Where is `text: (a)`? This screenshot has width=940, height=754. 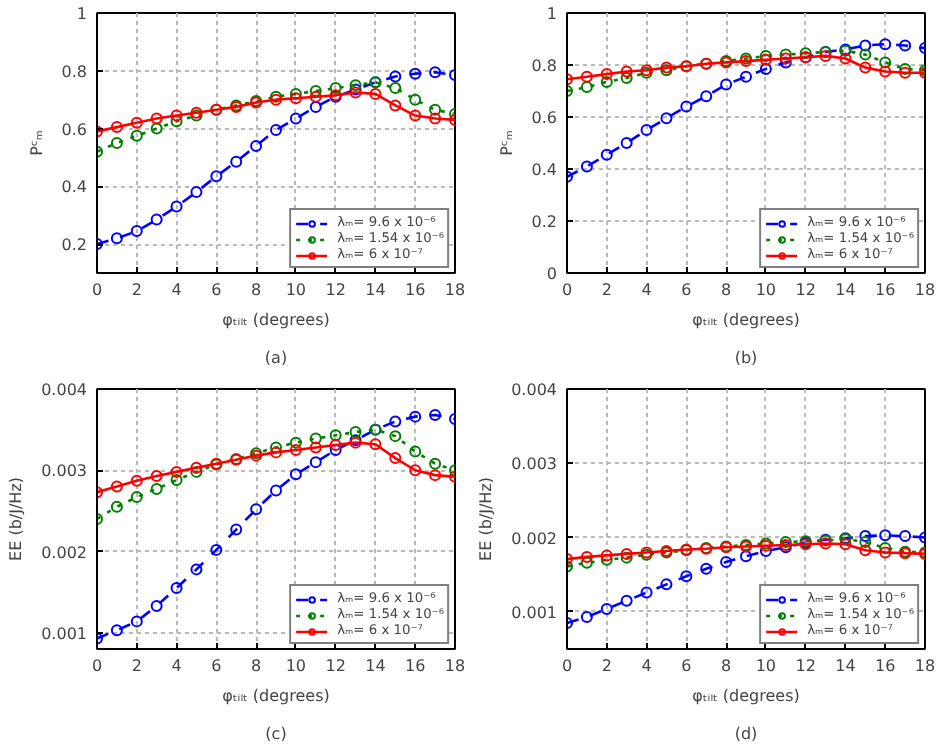
text: (a) is located at coordinates (276, 358).